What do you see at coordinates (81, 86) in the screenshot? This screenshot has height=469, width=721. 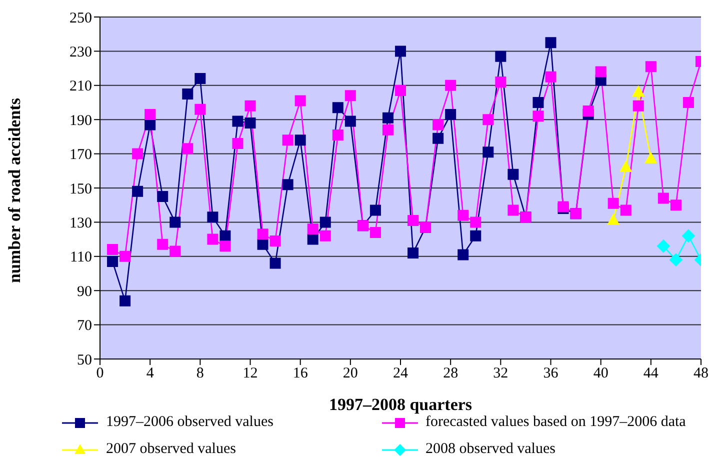 I see `y-tick-label: 210` at bounding box center [81, 86].